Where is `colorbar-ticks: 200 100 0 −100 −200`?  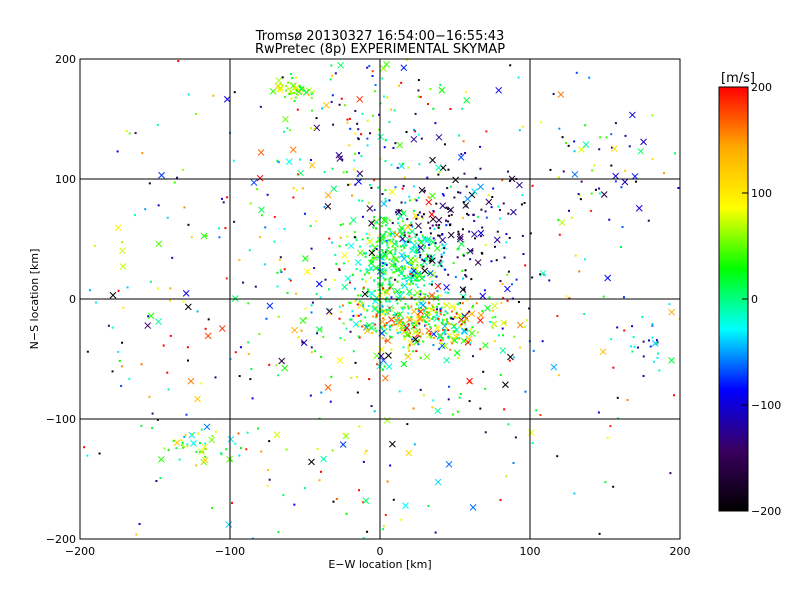
colorbar-ticks: 200 100 0 −100 −200 is located at coordinates (761, 299).